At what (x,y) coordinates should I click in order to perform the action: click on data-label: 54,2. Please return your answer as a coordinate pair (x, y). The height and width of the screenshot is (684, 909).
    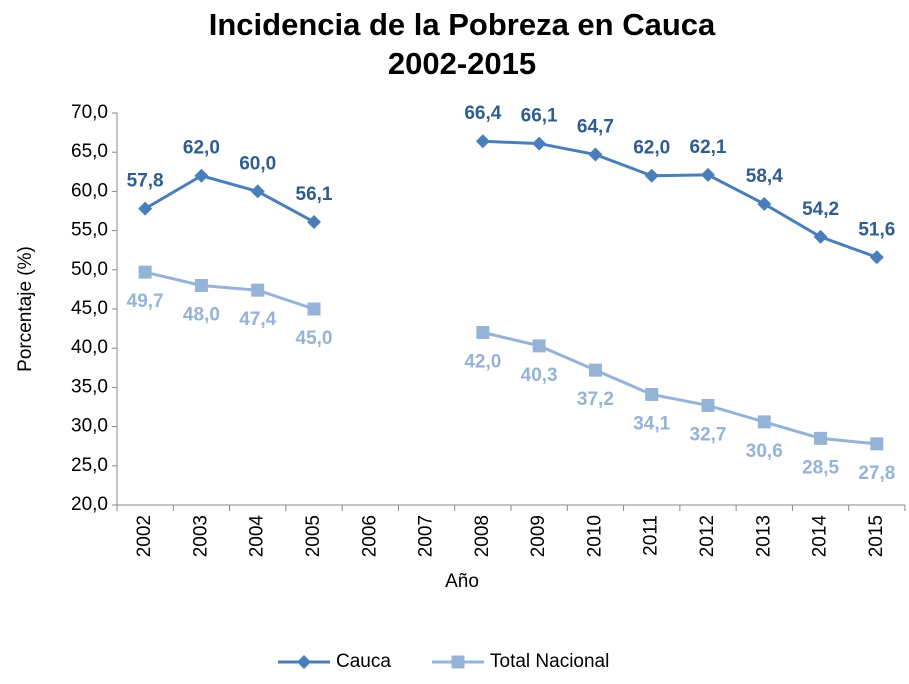
    Looking at the image, I should click on (820, 209).